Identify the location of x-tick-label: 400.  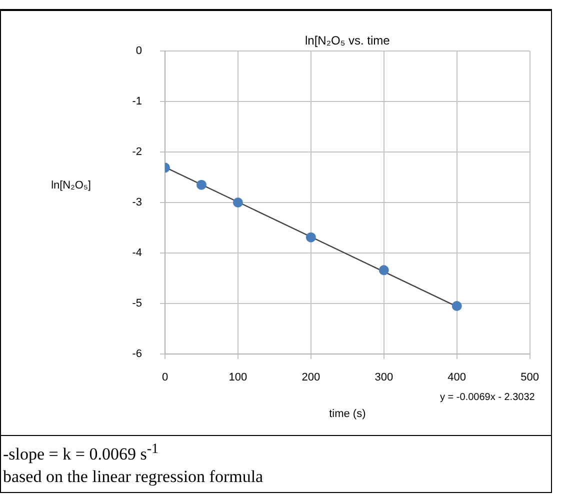
(457, 378).